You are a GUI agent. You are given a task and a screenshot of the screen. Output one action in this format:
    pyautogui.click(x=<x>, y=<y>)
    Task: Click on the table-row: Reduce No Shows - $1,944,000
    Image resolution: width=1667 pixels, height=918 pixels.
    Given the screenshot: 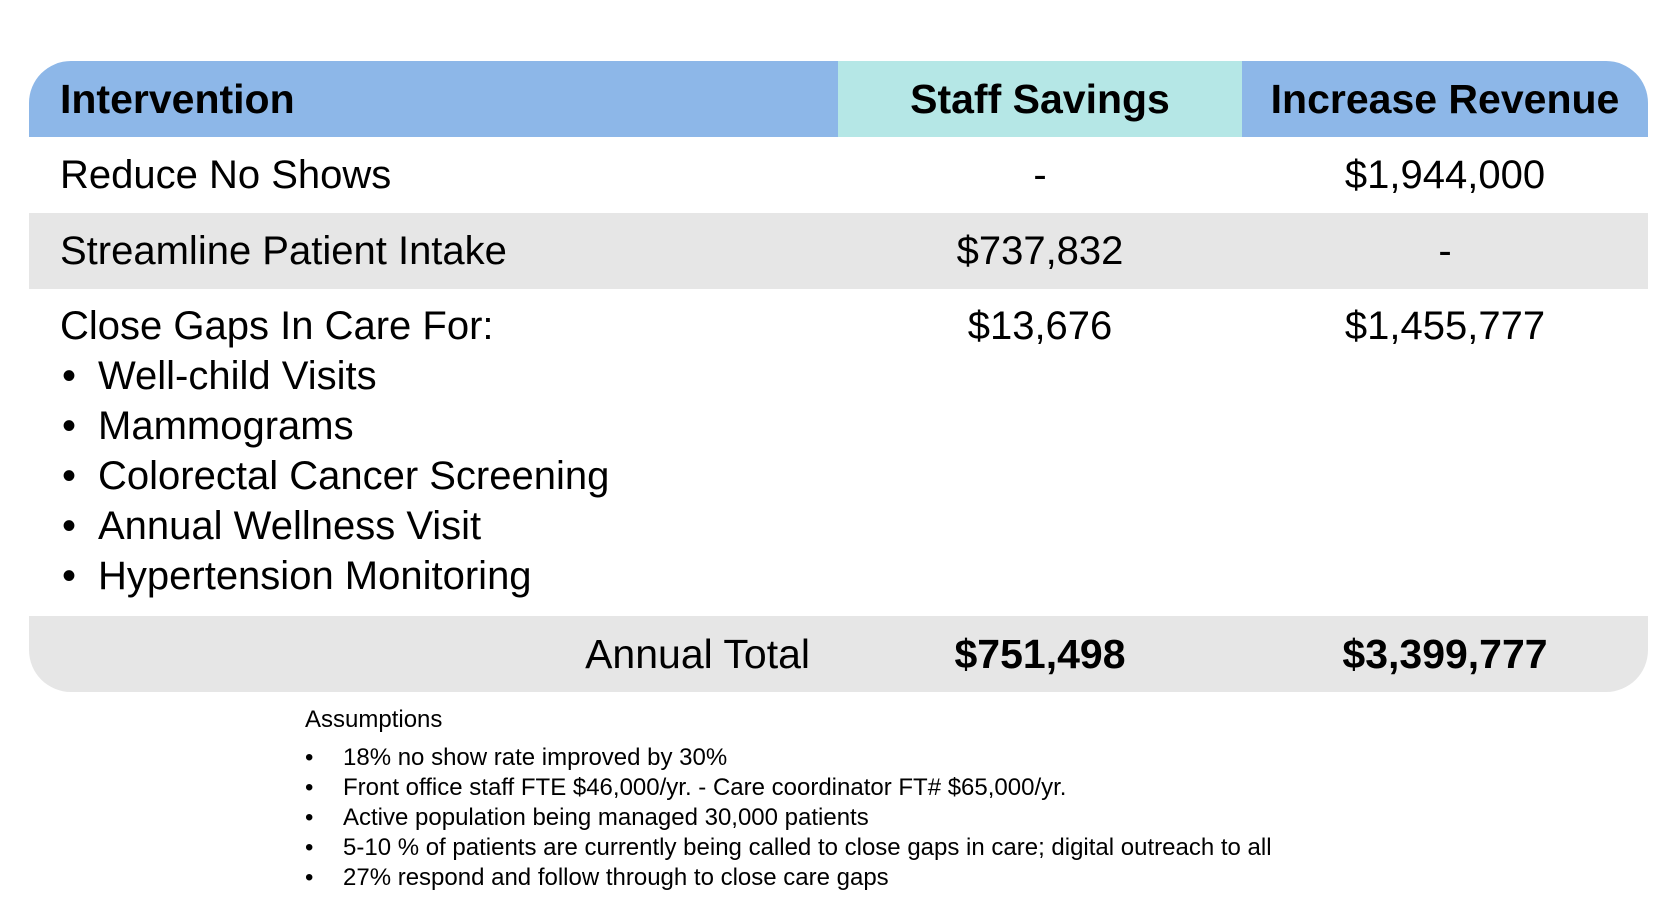 What is the action you would take?
    pyautogui.click(x=838, y=175)
    